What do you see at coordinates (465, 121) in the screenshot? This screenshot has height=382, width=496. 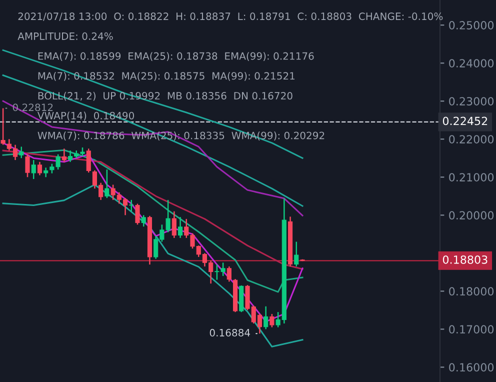 I see `ref-line-label: 0.22452` at bounding box center [465, 121].